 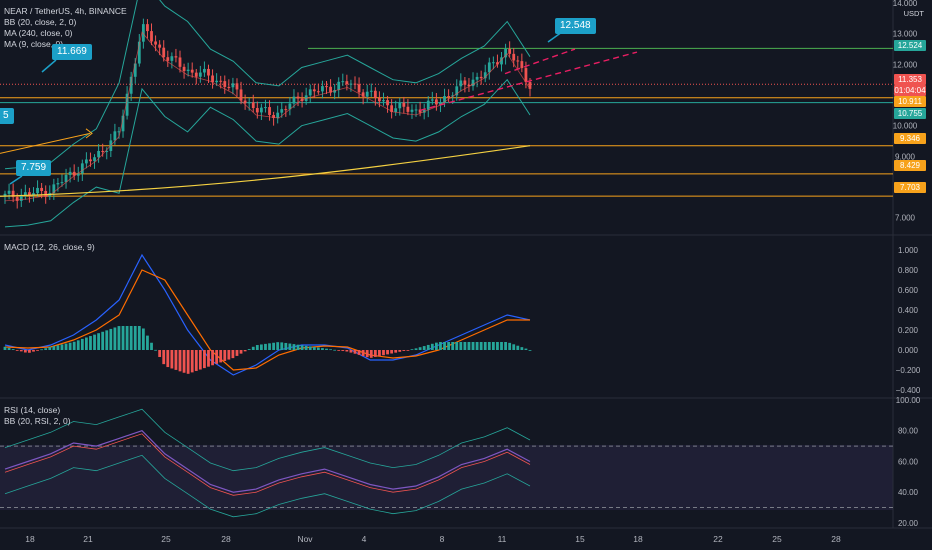 What do you see at coordinates (89, 133) in the screenshot?
I see `trend-arrow` at bounding box center [89, 133].